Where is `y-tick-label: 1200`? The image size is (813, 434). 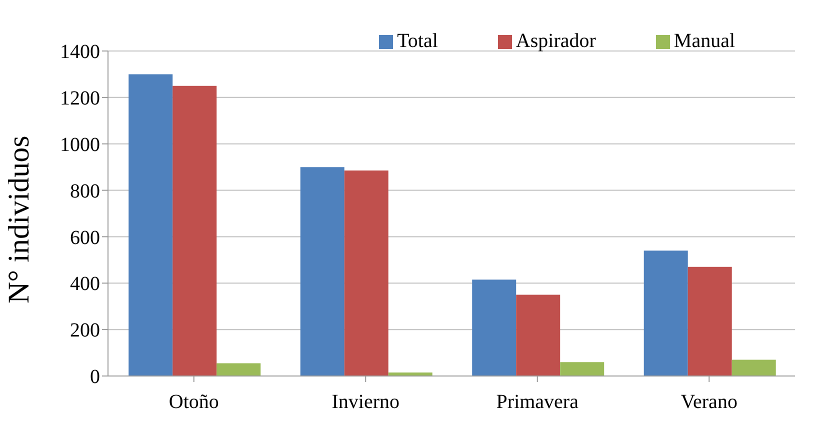
y-tick-label: 1200 is located at coordinates (80, 99).